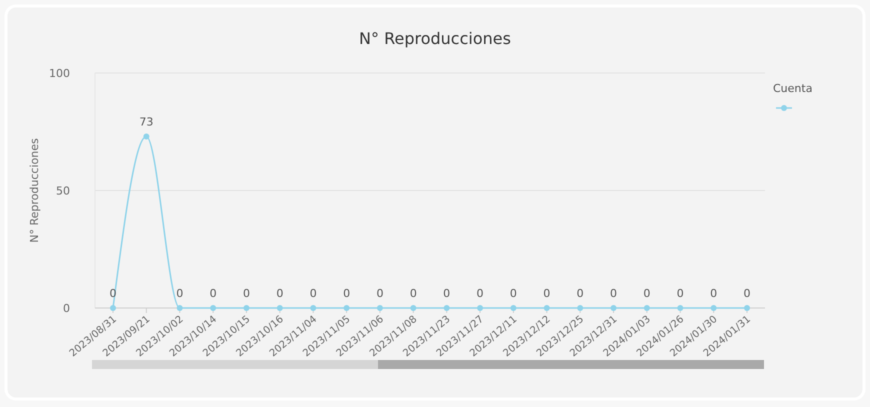 The width and height of the screenshot is (870, 407). I want to click on data-label: 73, so click(146, 121).